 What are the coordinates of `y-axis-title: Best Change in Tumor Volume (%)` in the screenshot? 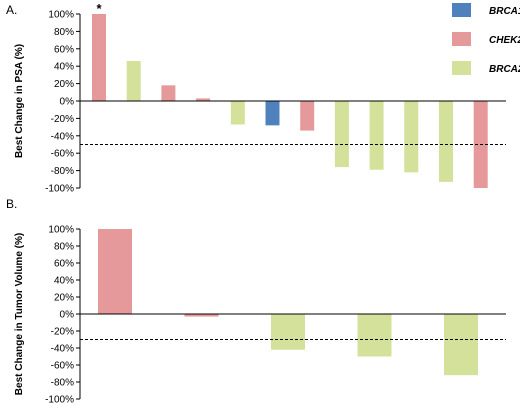 It's located at (19, 314).